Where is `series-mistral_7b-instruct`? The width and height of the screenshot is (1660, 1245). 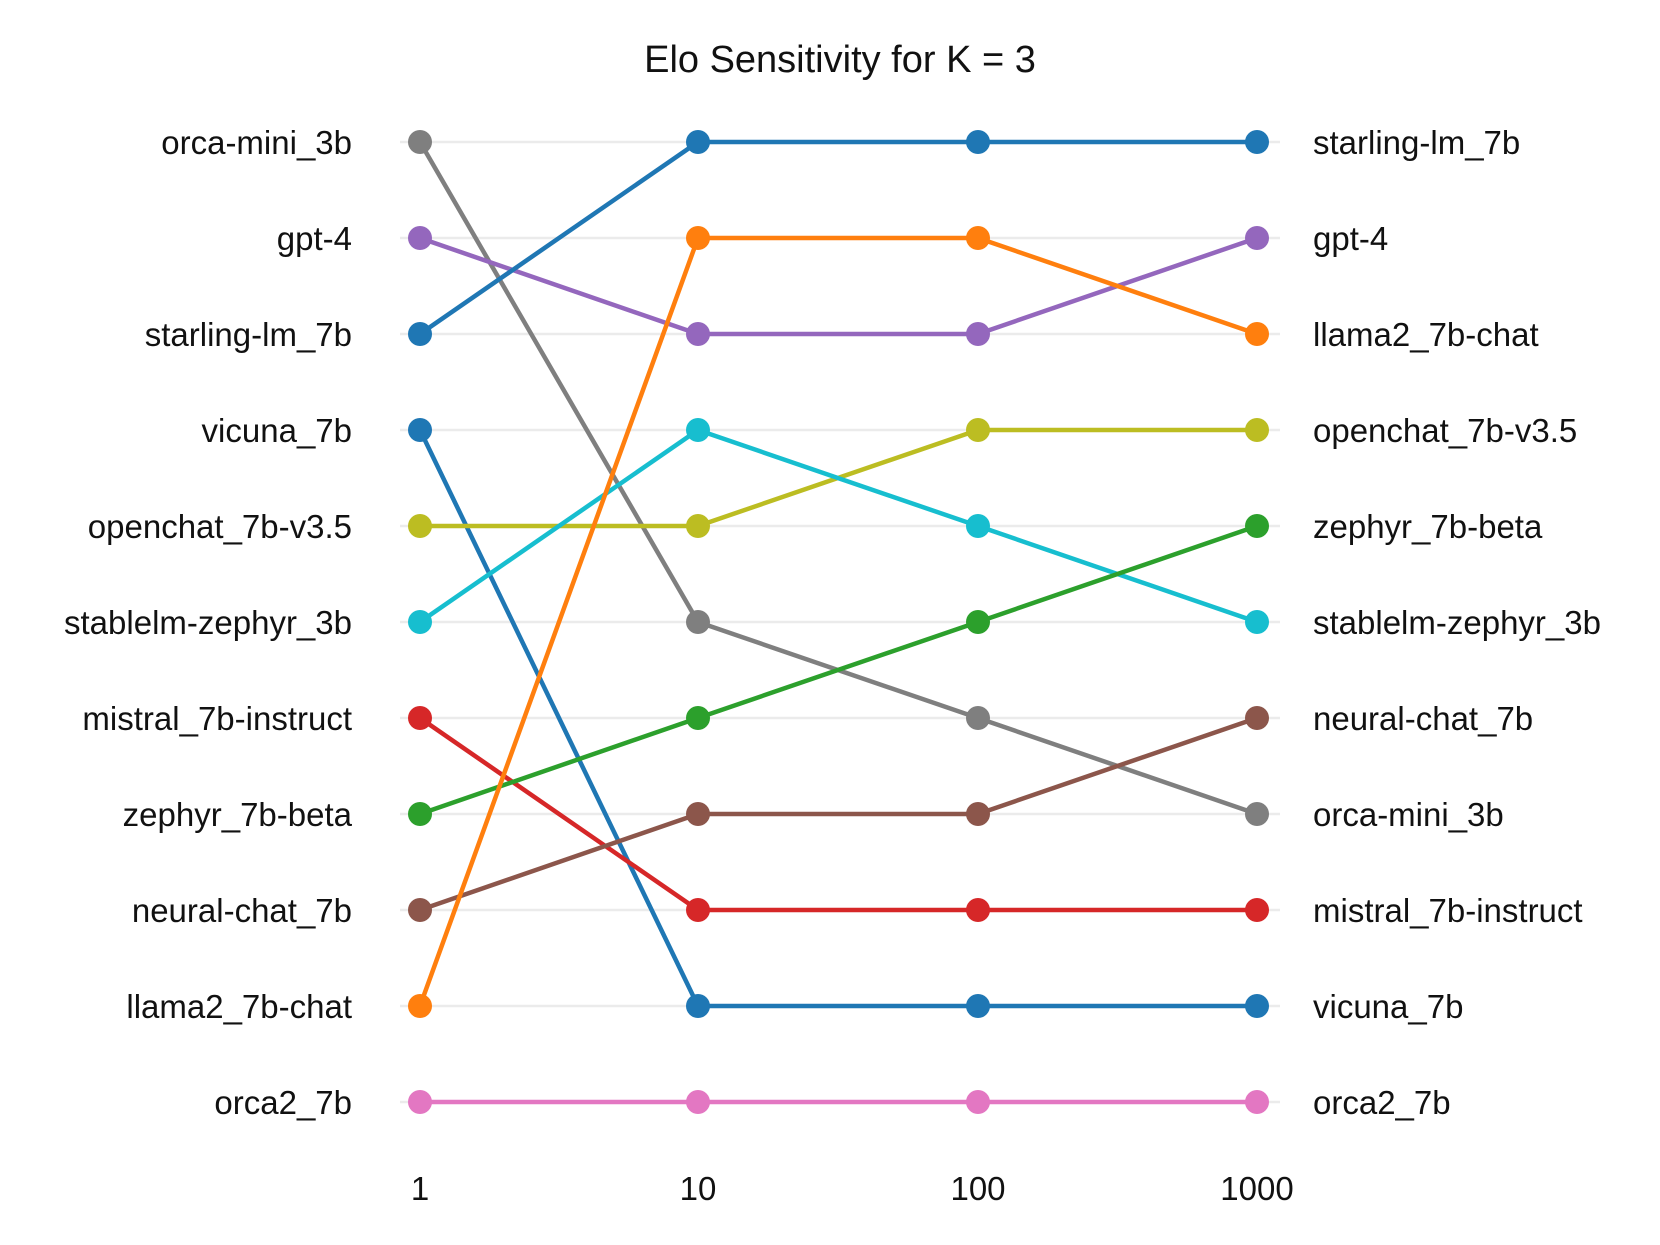 series-mistral_7b-instruct is located at coordinates (838, 814).